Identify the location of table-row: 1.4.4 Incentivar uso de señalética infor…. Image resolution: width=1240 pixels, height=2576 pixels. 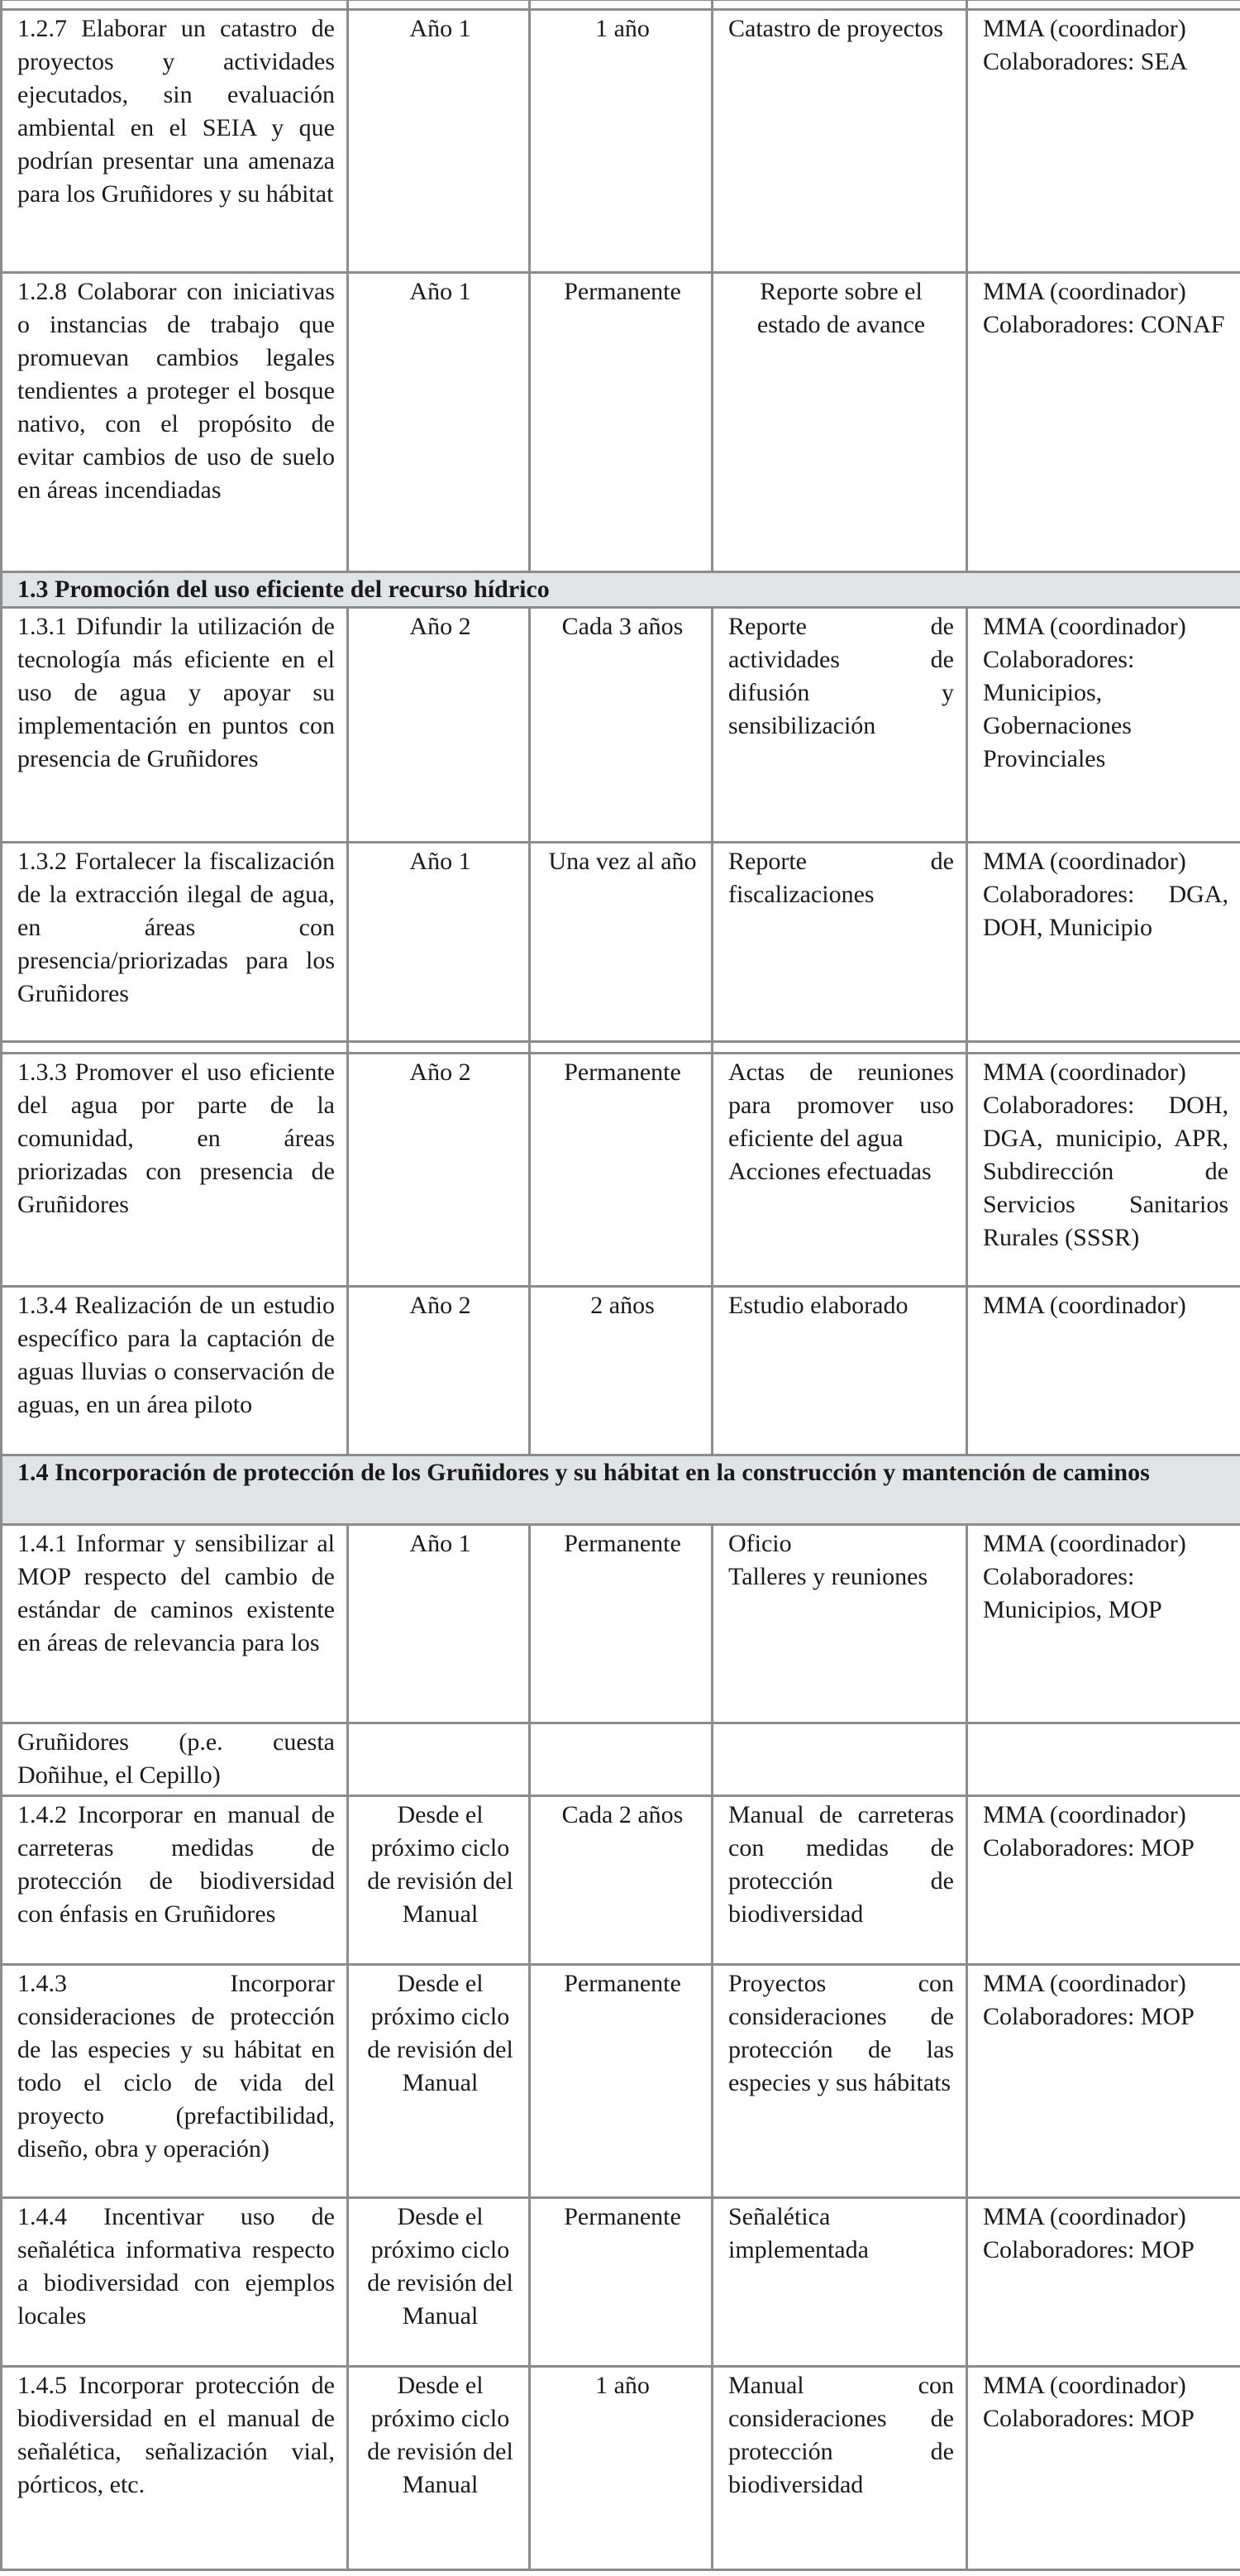
(620, 2282).